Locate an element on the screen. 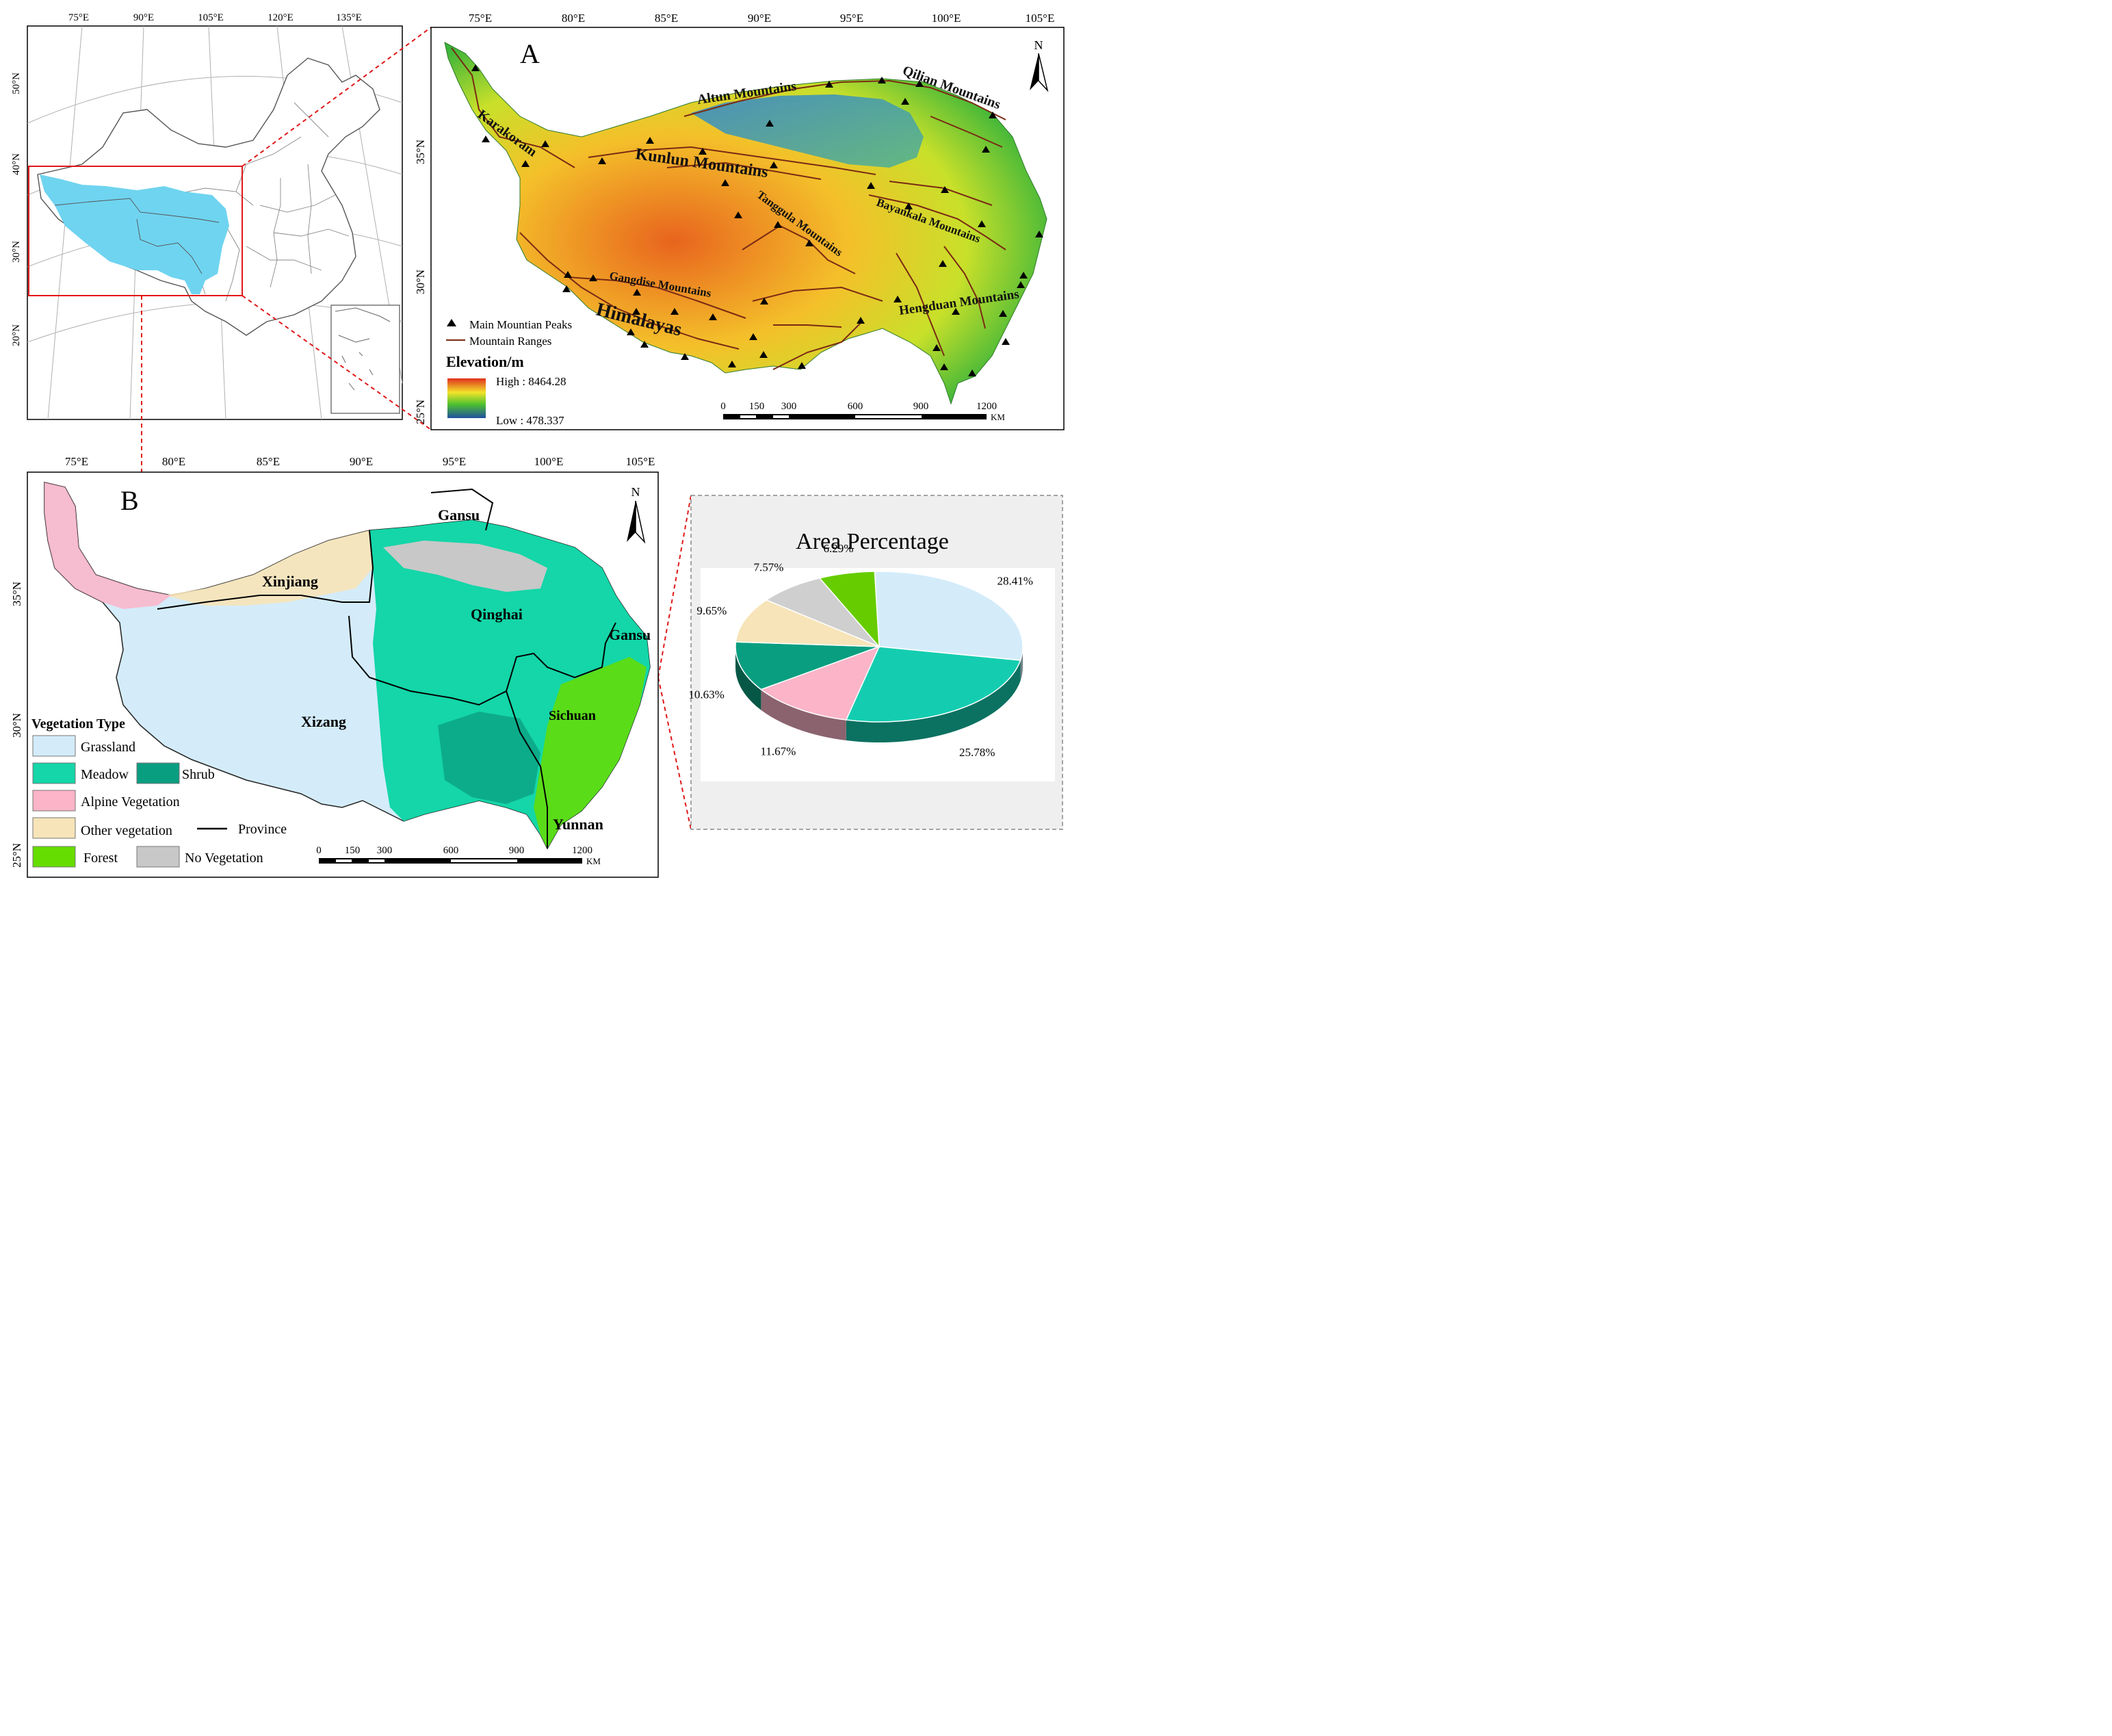 Image resolution: width=2112 pixels, height=1736 pixels. legend-swatch-no-vegetation is located at coordinates (158, 857).